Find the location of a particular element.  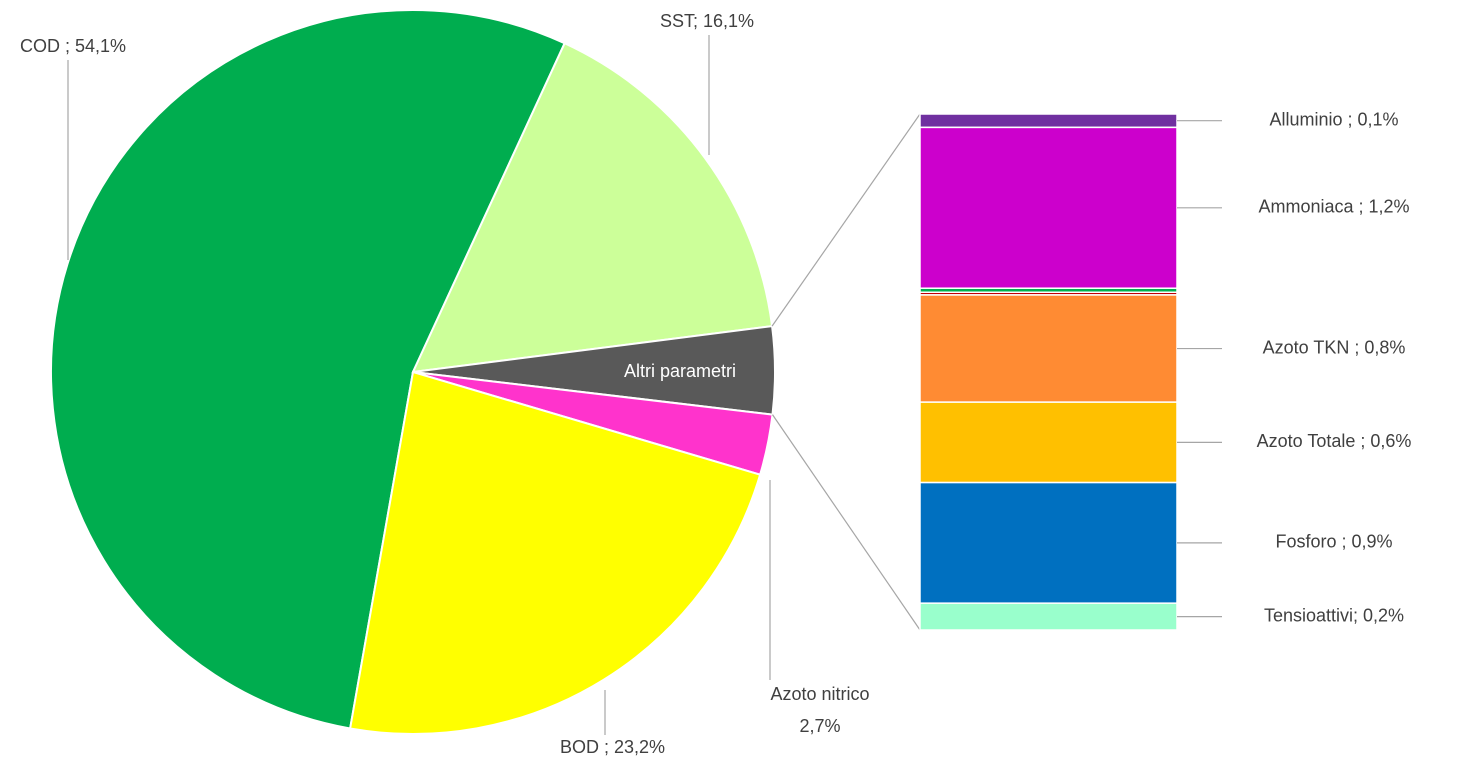

slice-label: Azoto nitrico 2,7% is located at coordinates (819, 710).